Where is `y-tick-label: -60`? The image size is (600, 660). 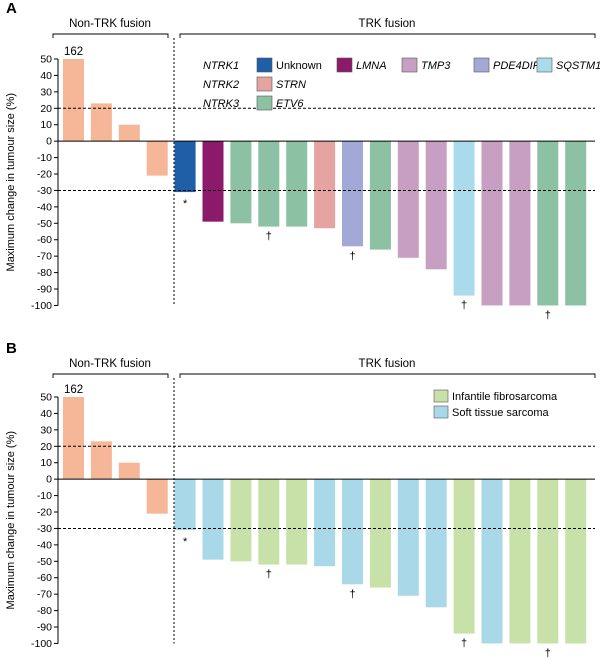 y-tick-label: -60 is located at coordinates (44, 240).